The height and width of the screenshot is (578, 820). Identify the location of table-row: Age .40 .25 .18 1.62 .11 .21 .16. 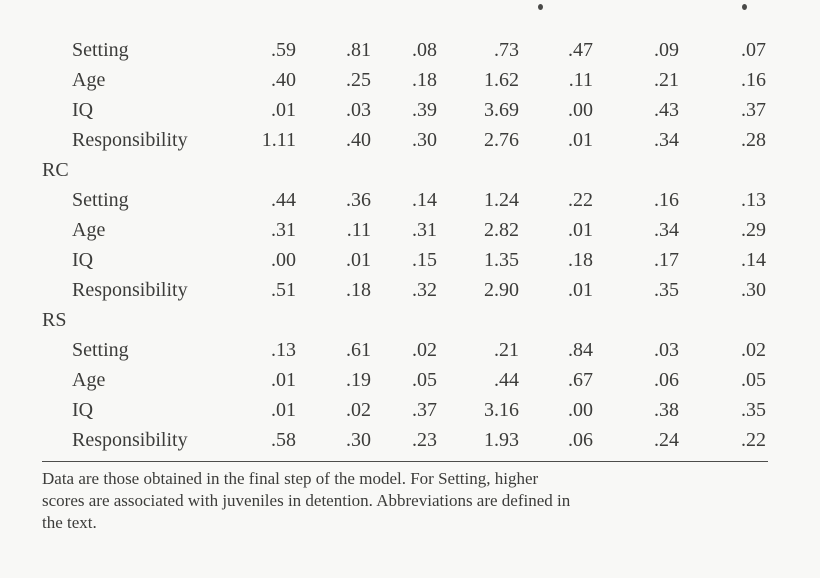
(410, 80).